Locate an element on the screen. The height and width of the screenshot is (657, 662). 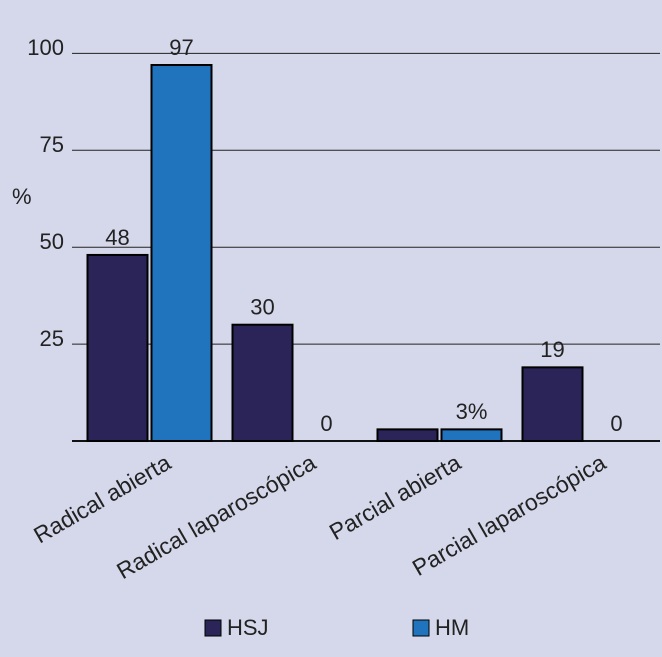
data-label: 30 is located at coordinates (262, 307).